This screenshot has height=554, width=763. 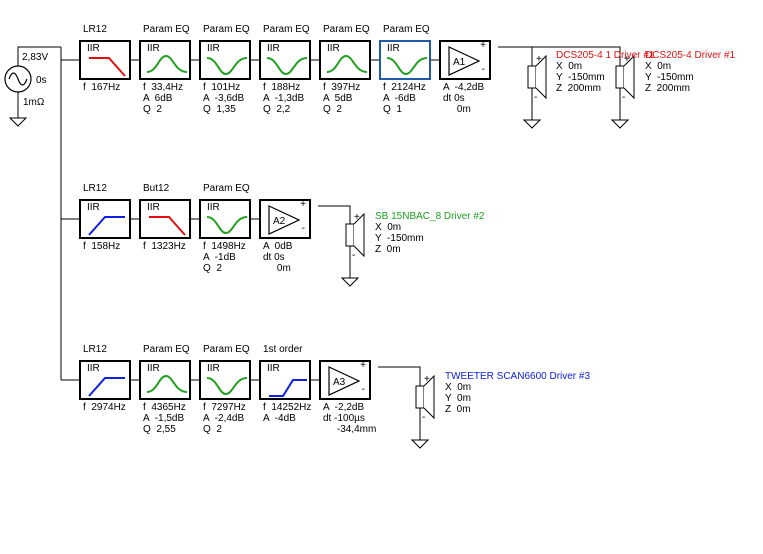 What do you see at coordinates (518, 376) in the screenshot?
I see `driver-name: TWEETER SCAN6600 Driver #3` at bounding box center [518, 376].